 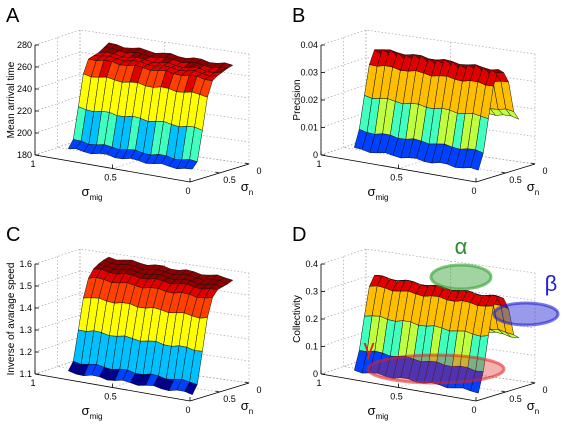 I want to click on z-tick-label: 0.03, so click(x=309, y=73).